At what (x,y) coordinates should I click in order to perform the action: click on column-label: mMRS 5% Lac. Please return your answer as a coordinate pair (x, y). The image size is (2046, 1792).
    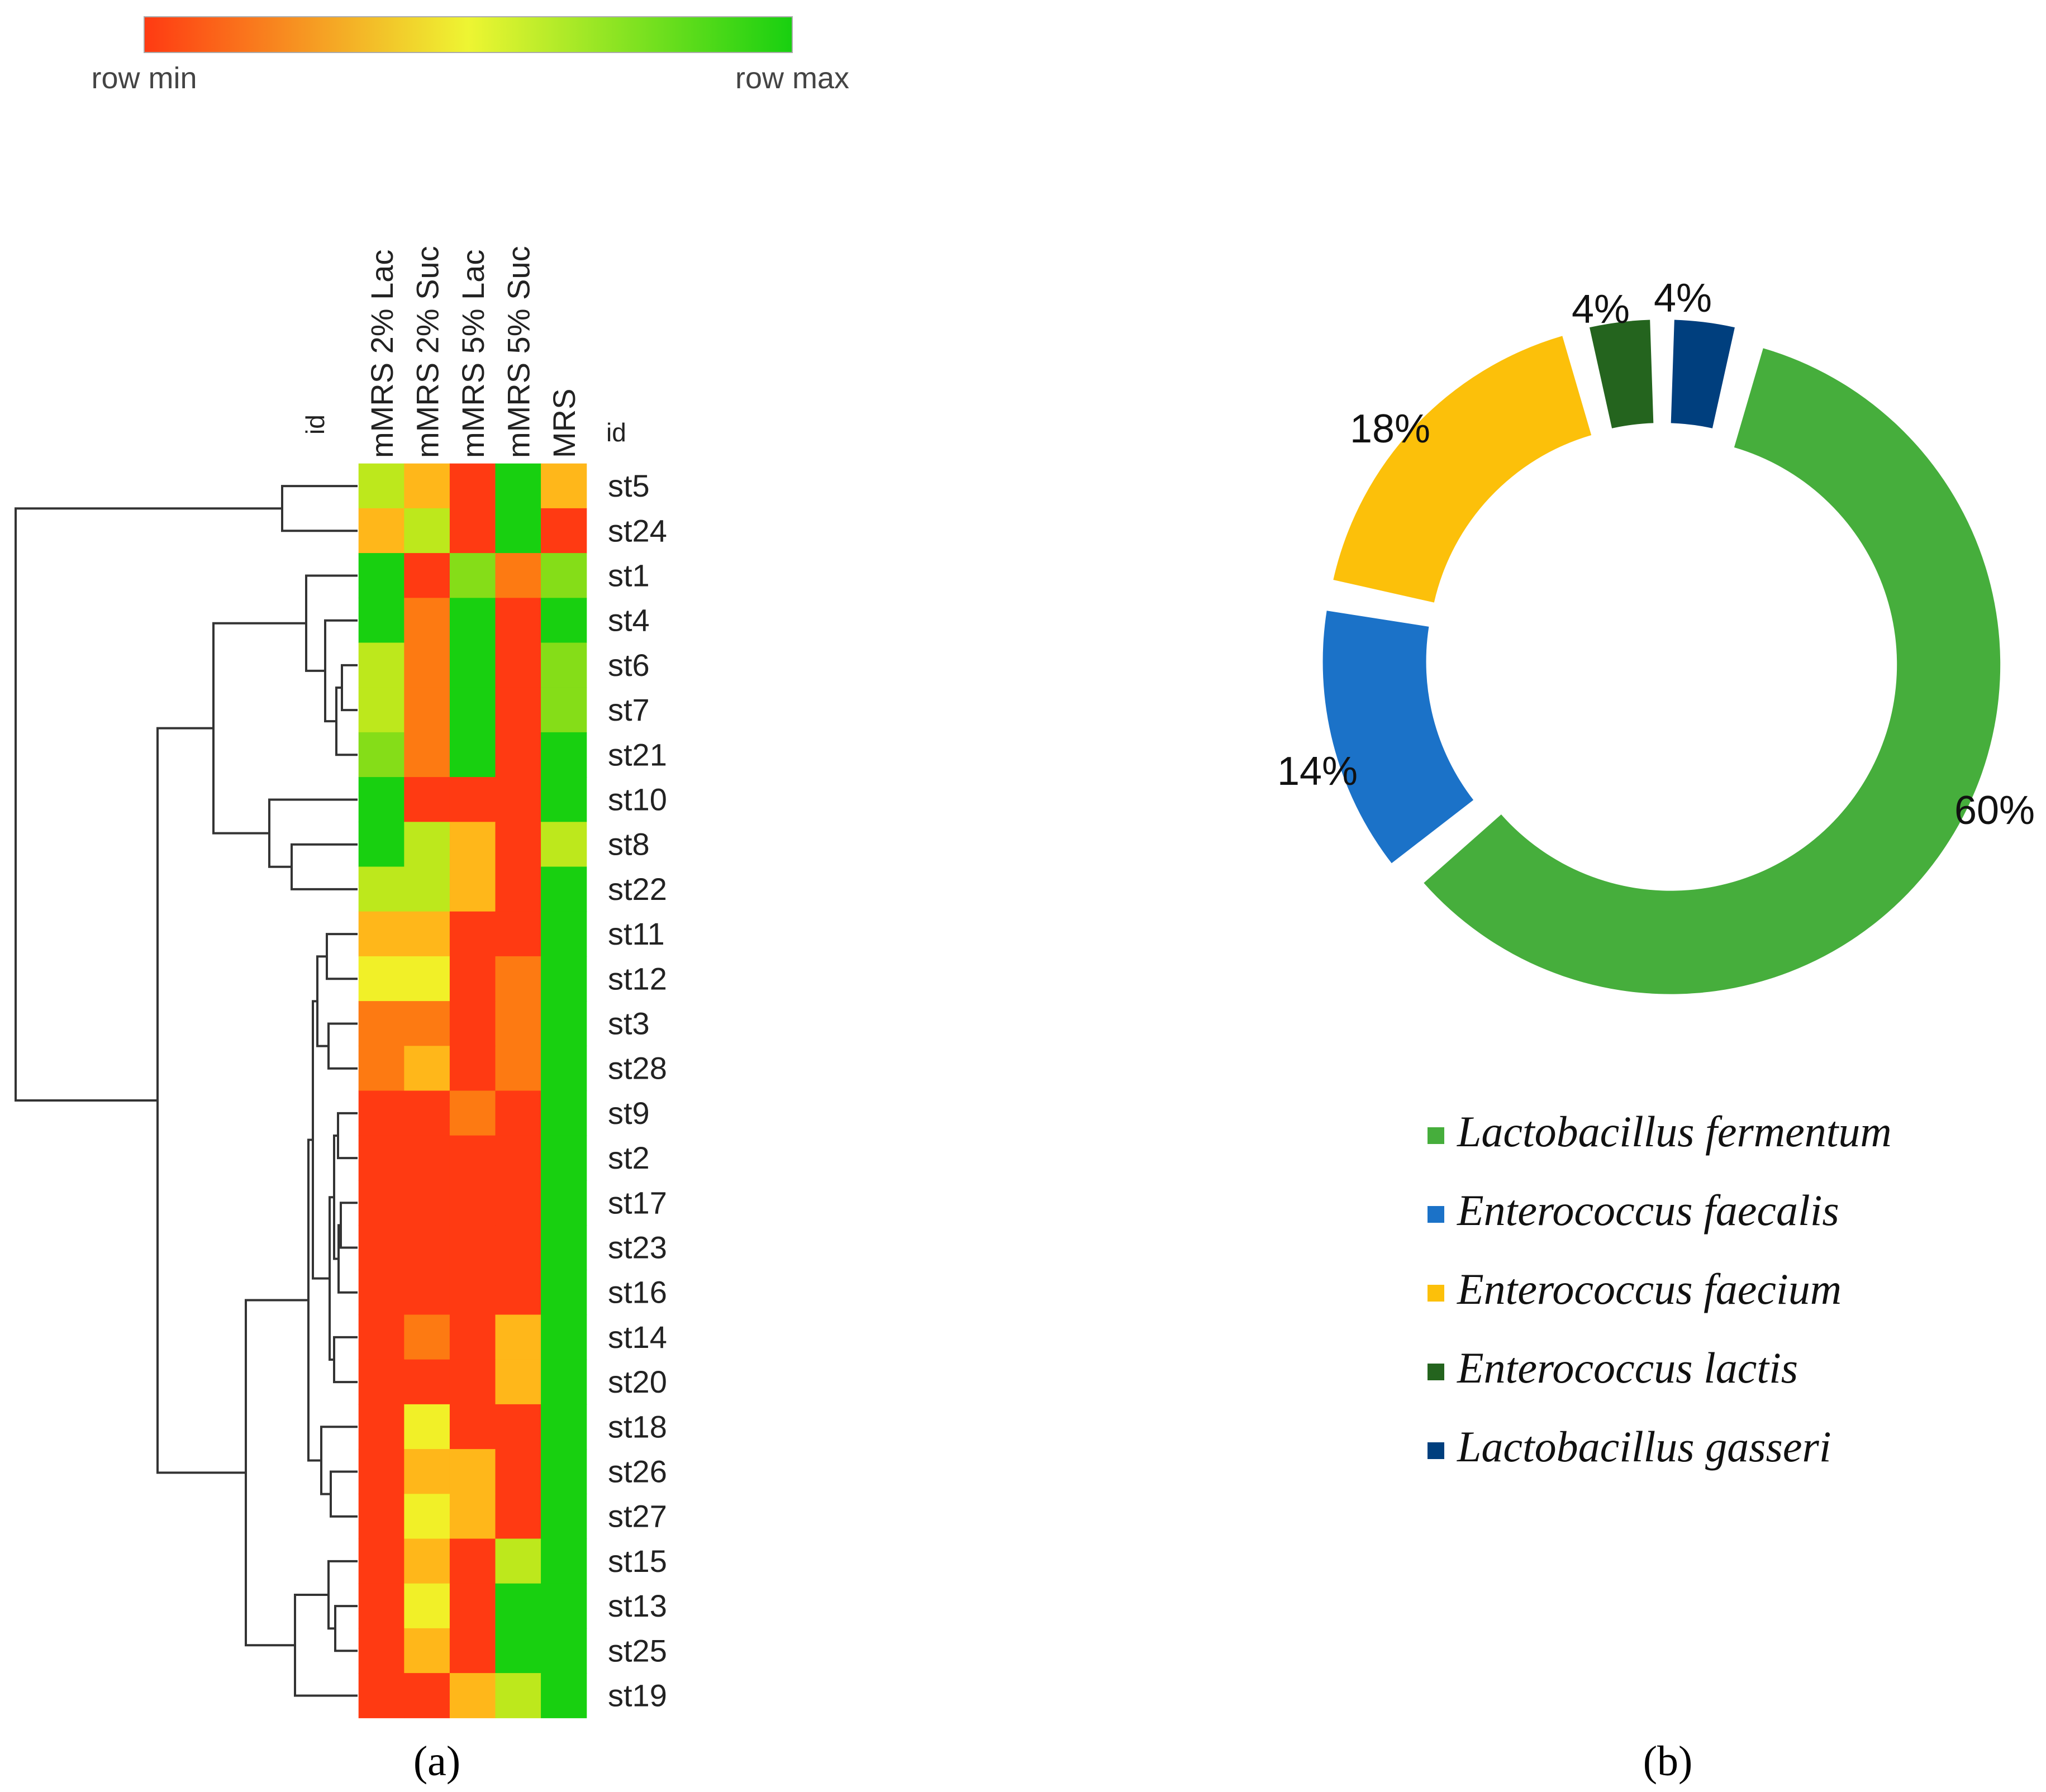
    Looking at the image, I should click on (473, 354).